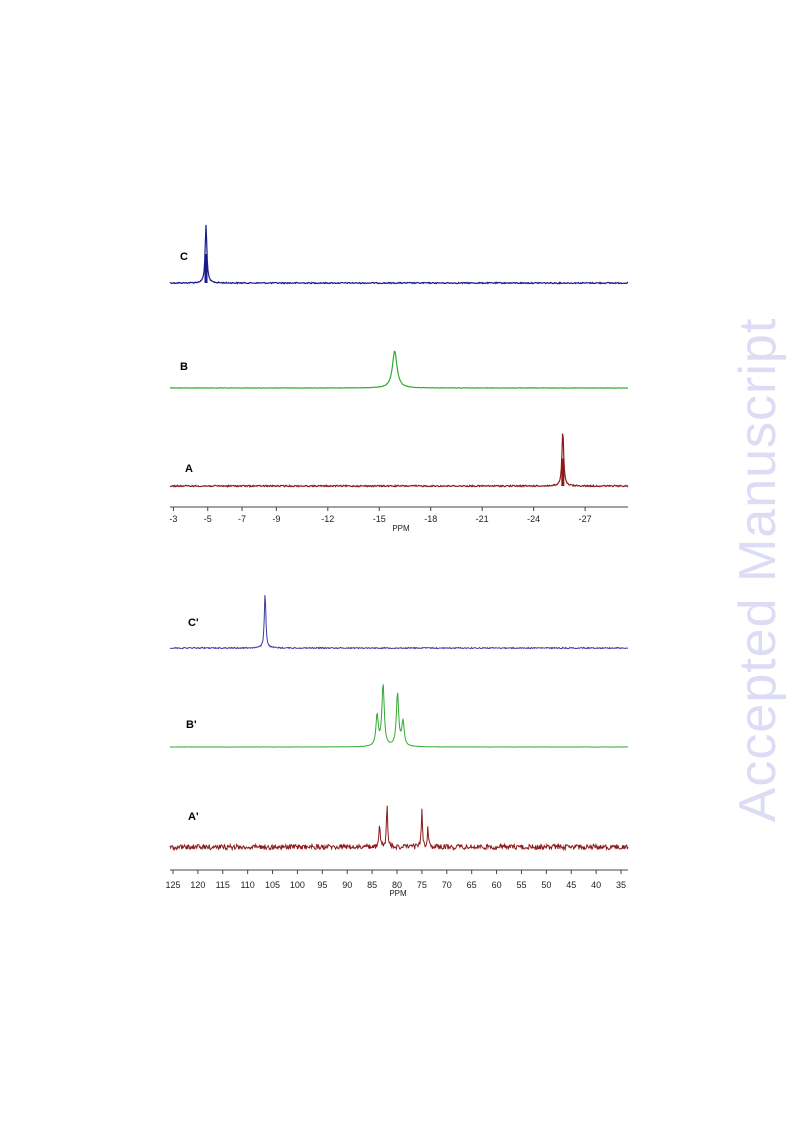 The height and width of the screenshot is (1121, 793). I want to click on x-tick-label: -21, so click(482, 519).